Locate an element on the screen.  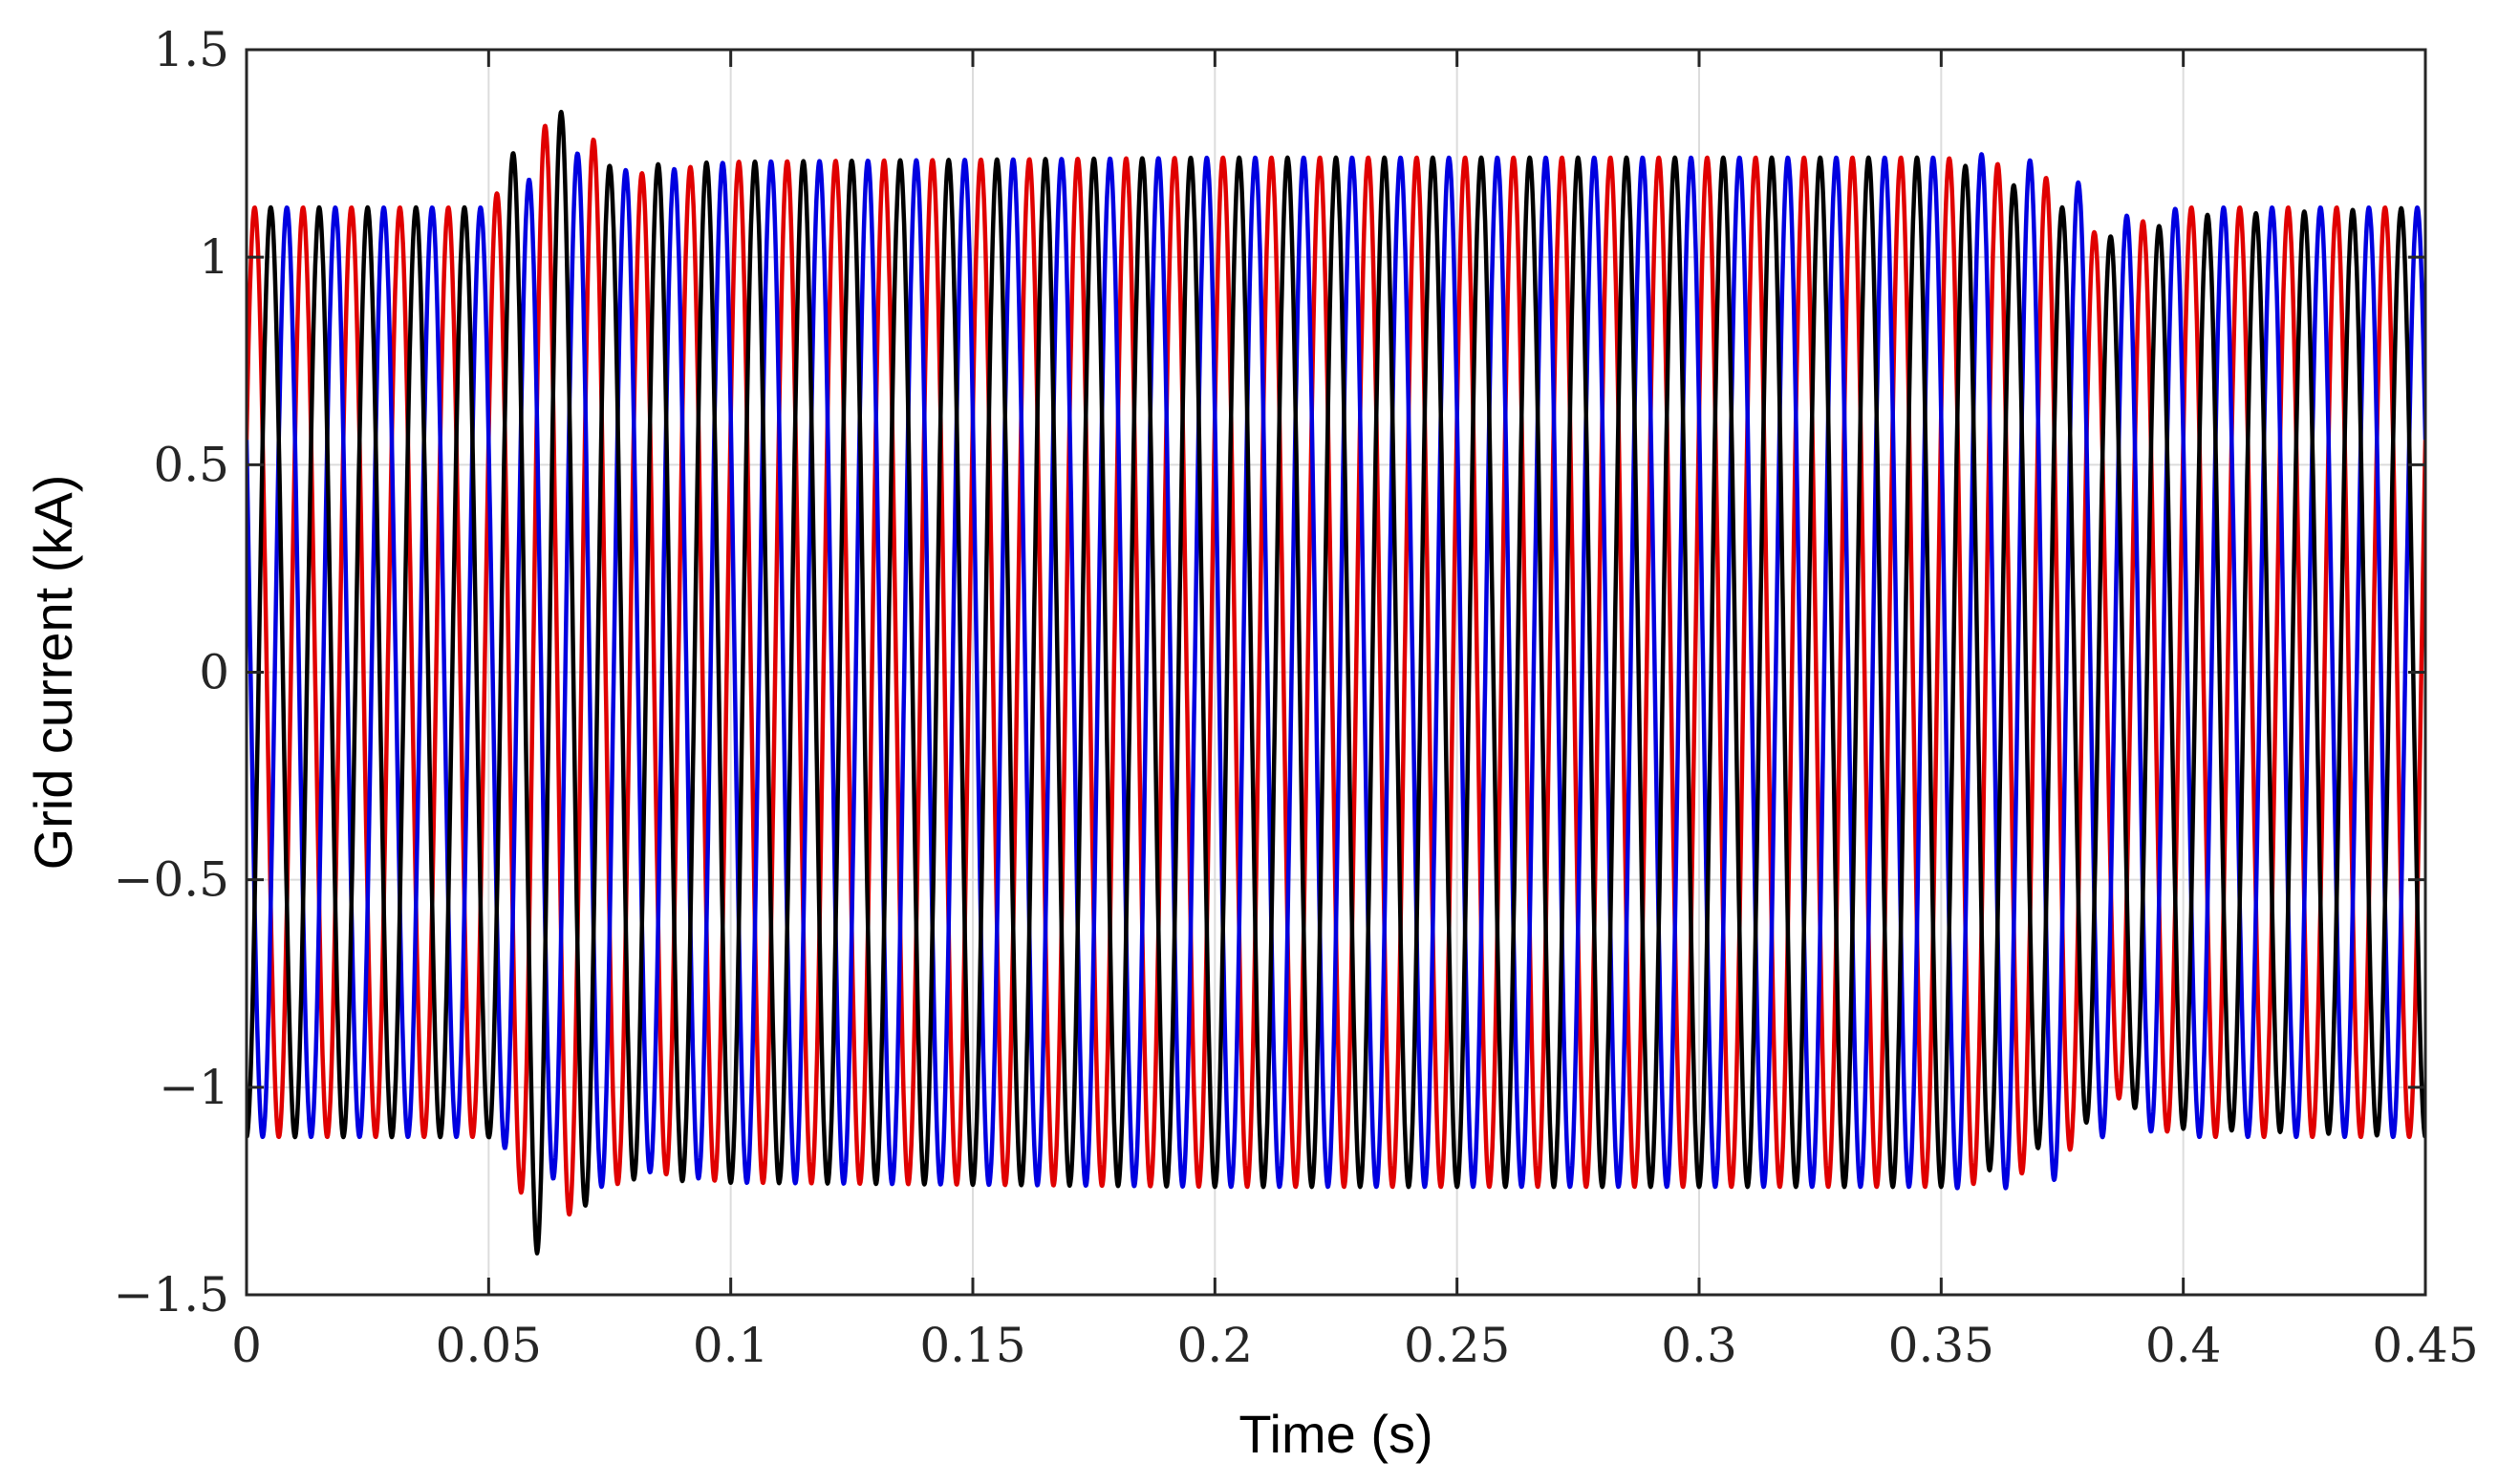
x-tick-label: 0.1 is located at coordinates (731, 1345).